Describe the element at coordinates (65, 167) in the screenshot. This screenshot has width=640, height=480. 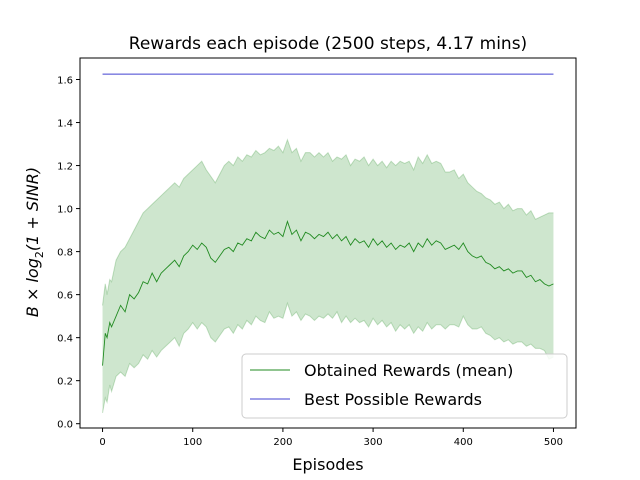
I see `y-tick-label: 1.2` at that location.